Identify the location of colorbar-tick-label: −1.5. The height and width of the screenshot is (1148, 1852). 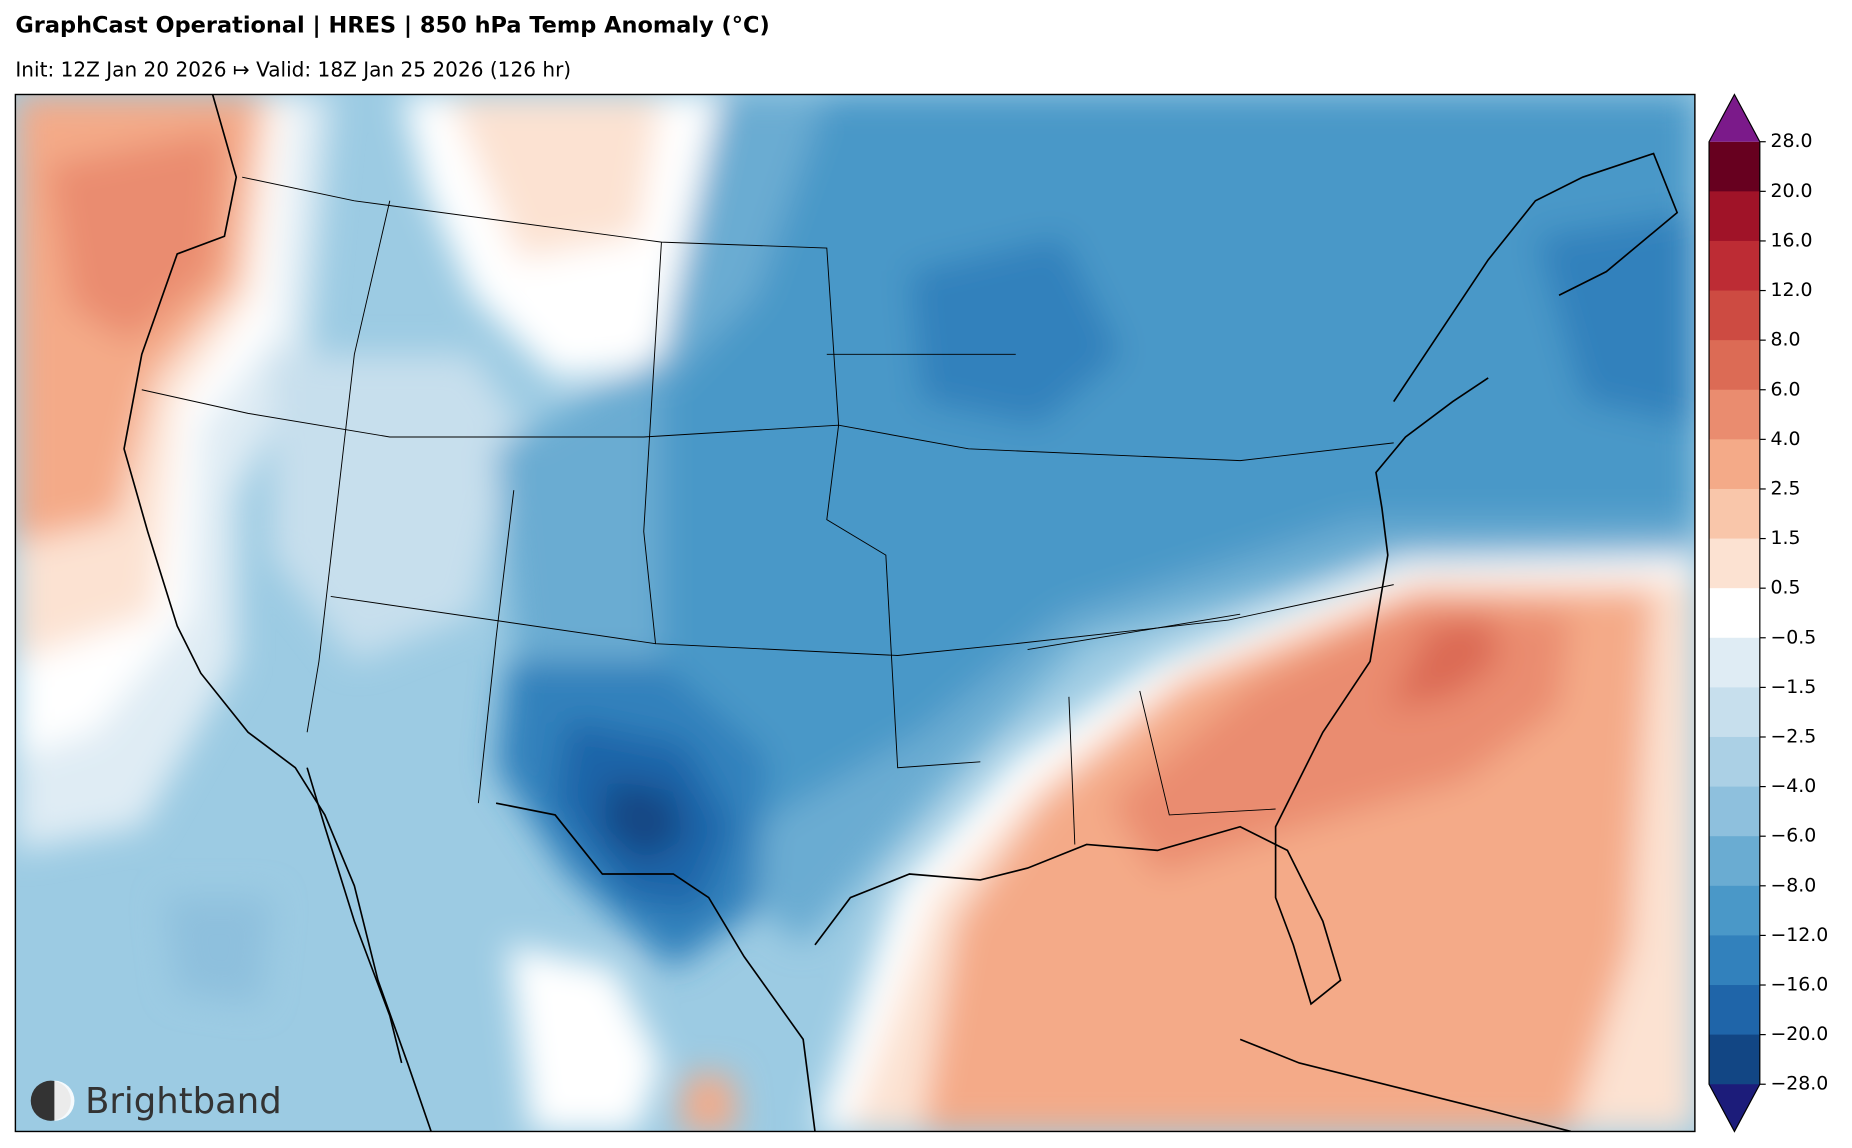
(1793, 687).